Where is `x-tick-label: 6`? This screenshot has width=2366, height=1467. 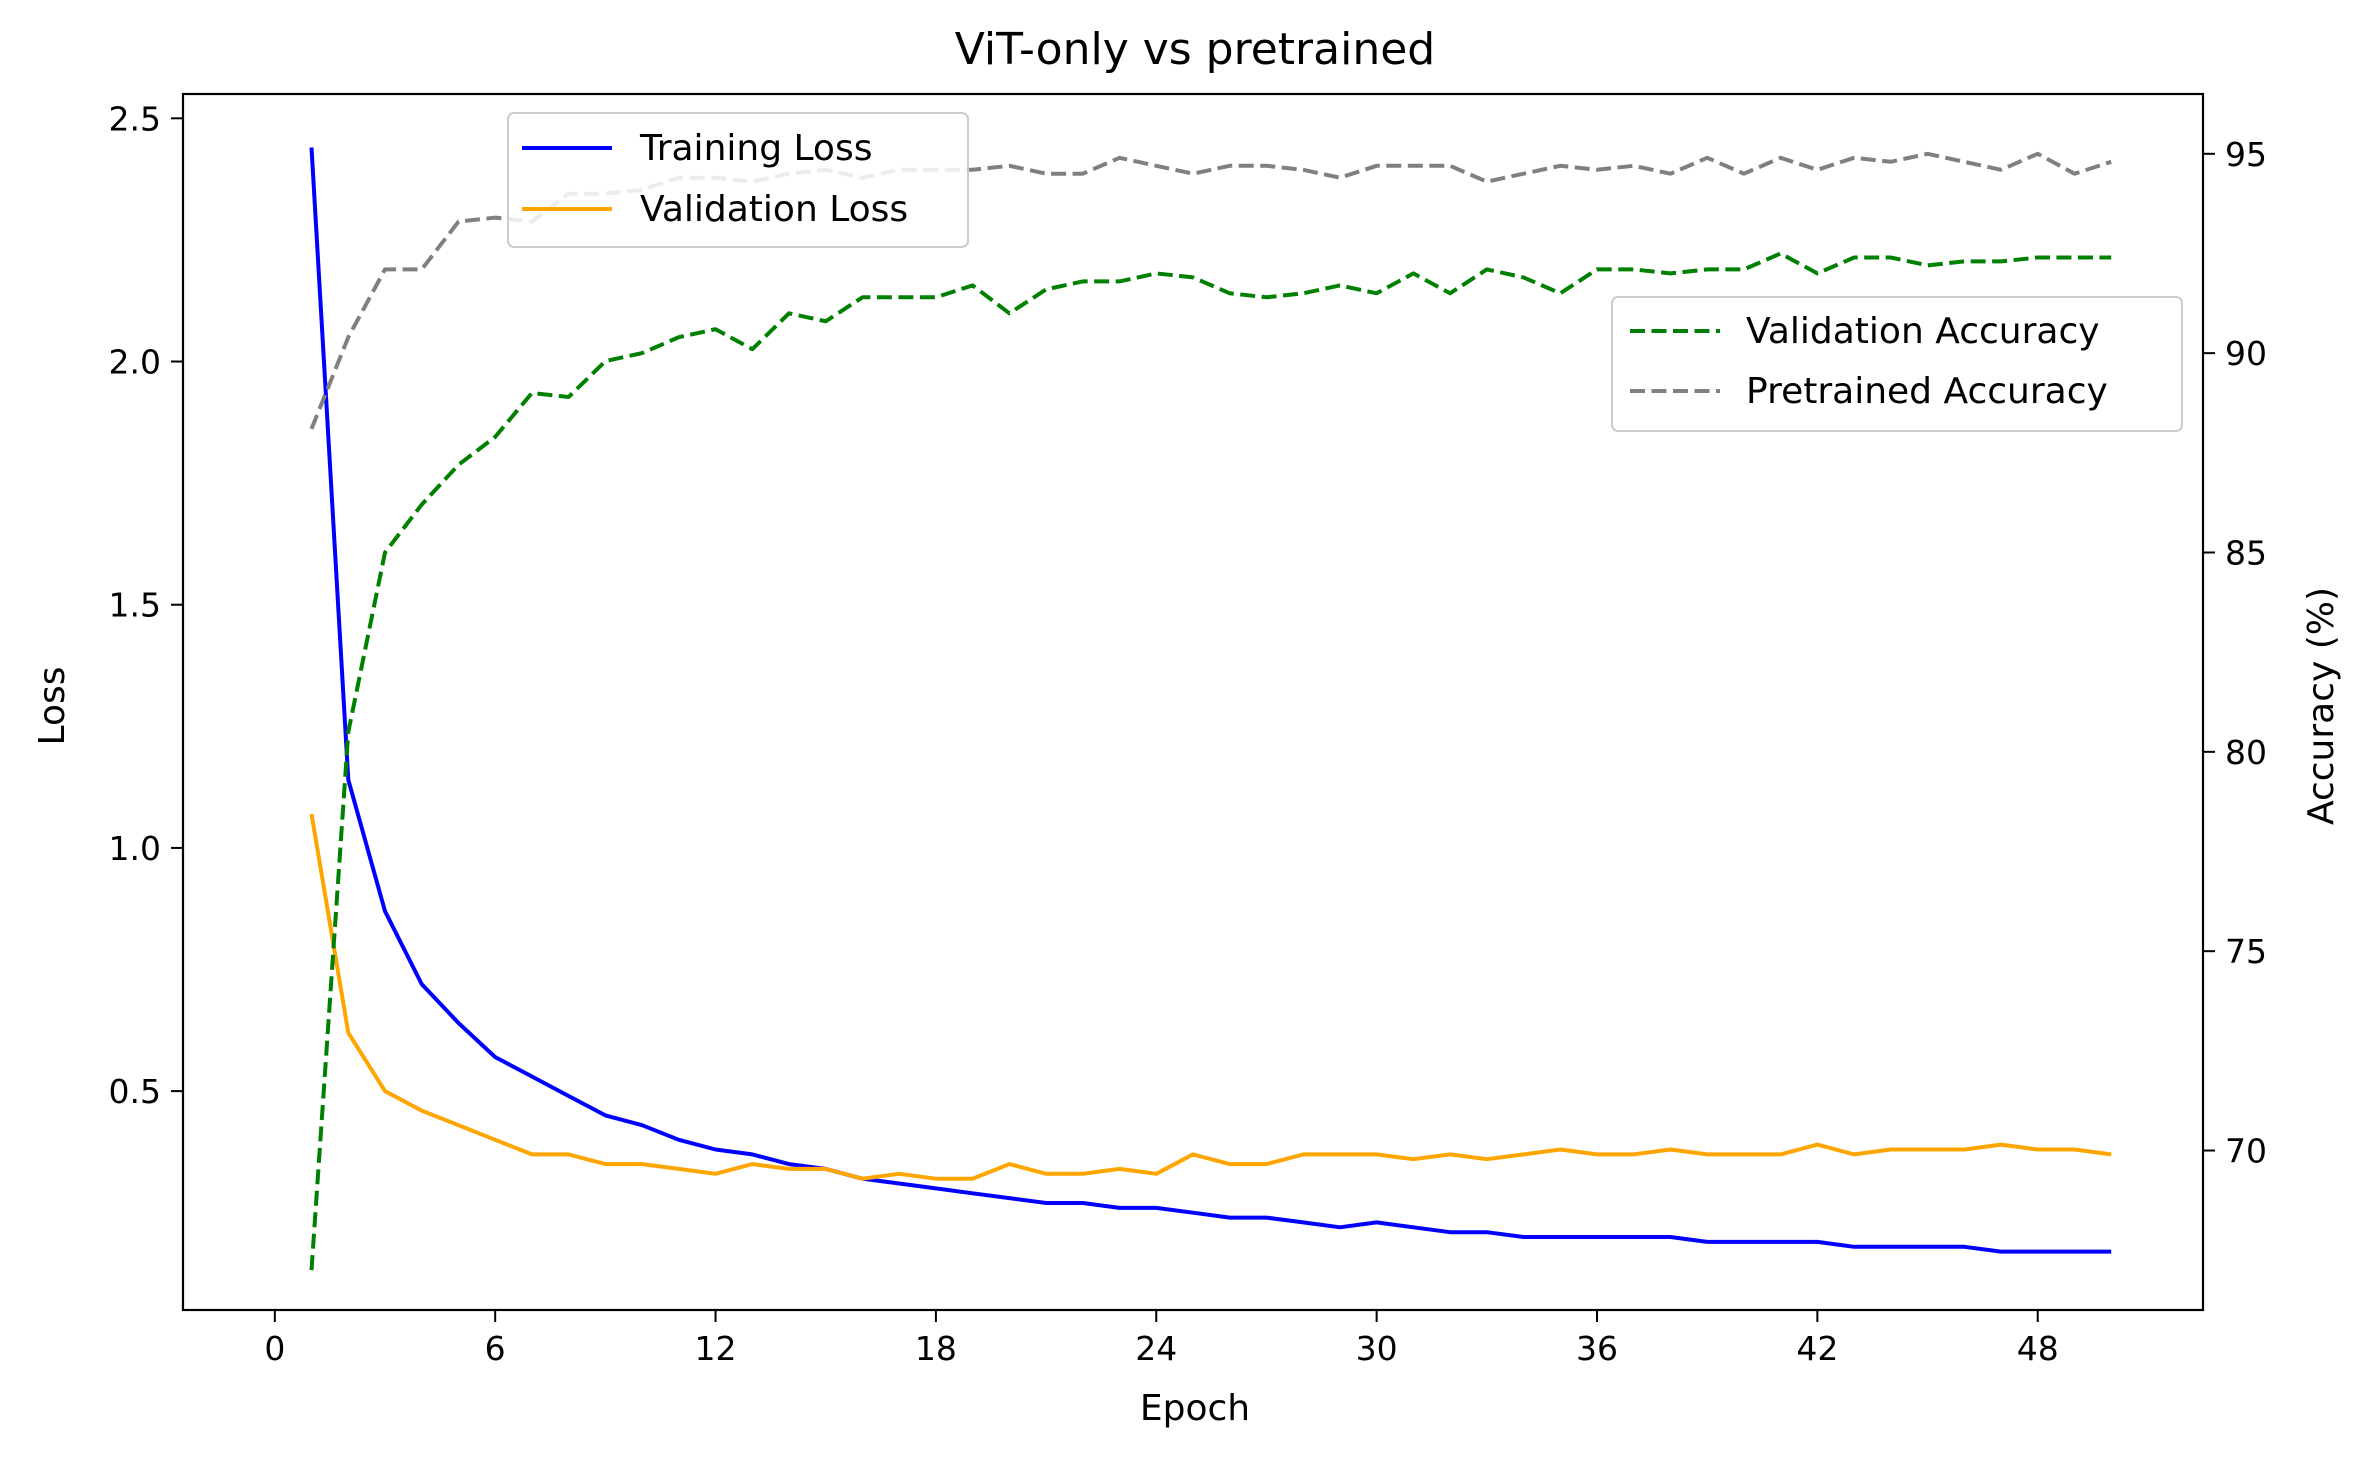
x-tick-label: 6 is located at coordinates (495, 1348).